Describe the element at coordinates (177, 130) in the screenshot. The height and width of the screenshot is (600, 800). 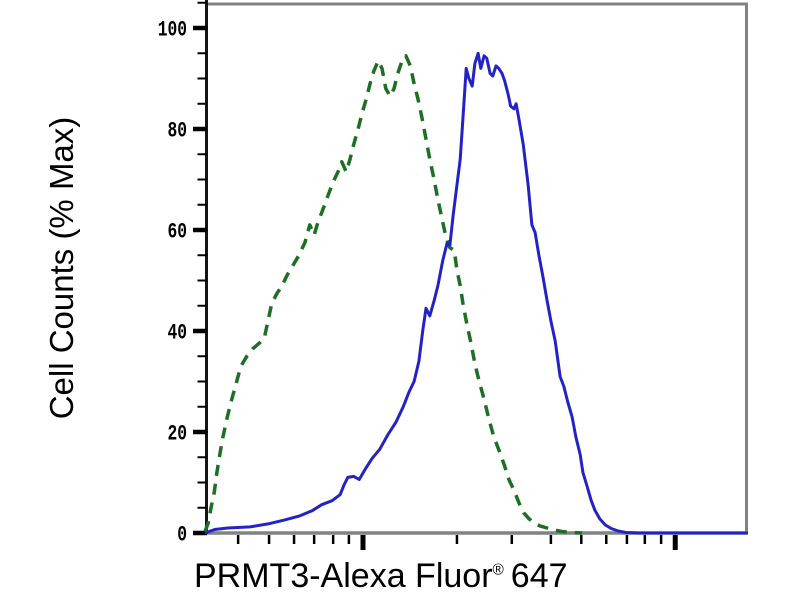
I see `y-tick-label: 80` at that location.